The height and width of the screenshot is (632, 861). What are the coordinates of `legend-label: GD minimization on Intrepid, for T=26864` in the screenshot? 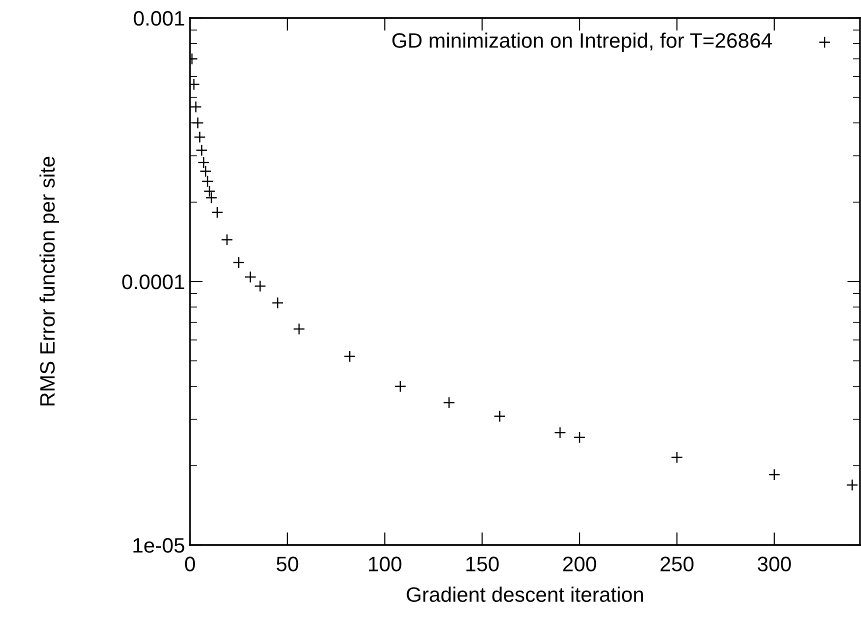 It's located at (582, 42).